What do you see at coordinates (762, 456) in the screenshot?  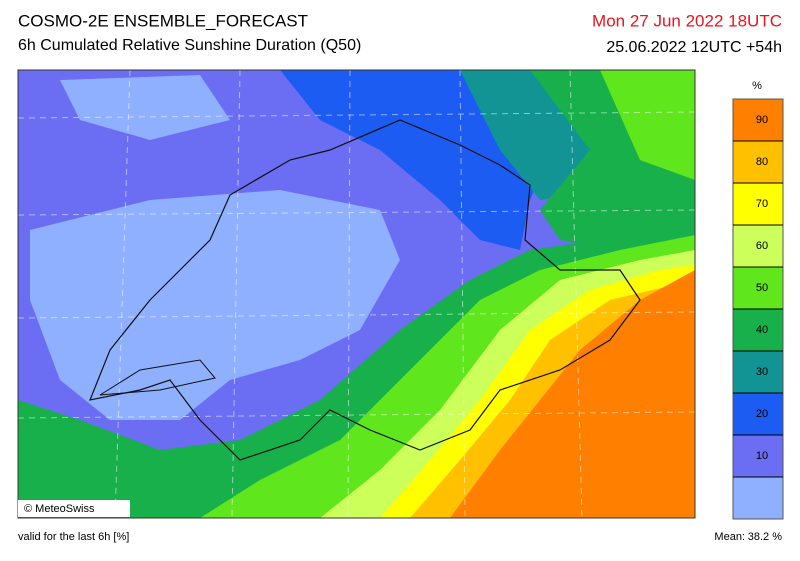 I see `colorbar-tick-label: 10` at bounding box center [762, 456].